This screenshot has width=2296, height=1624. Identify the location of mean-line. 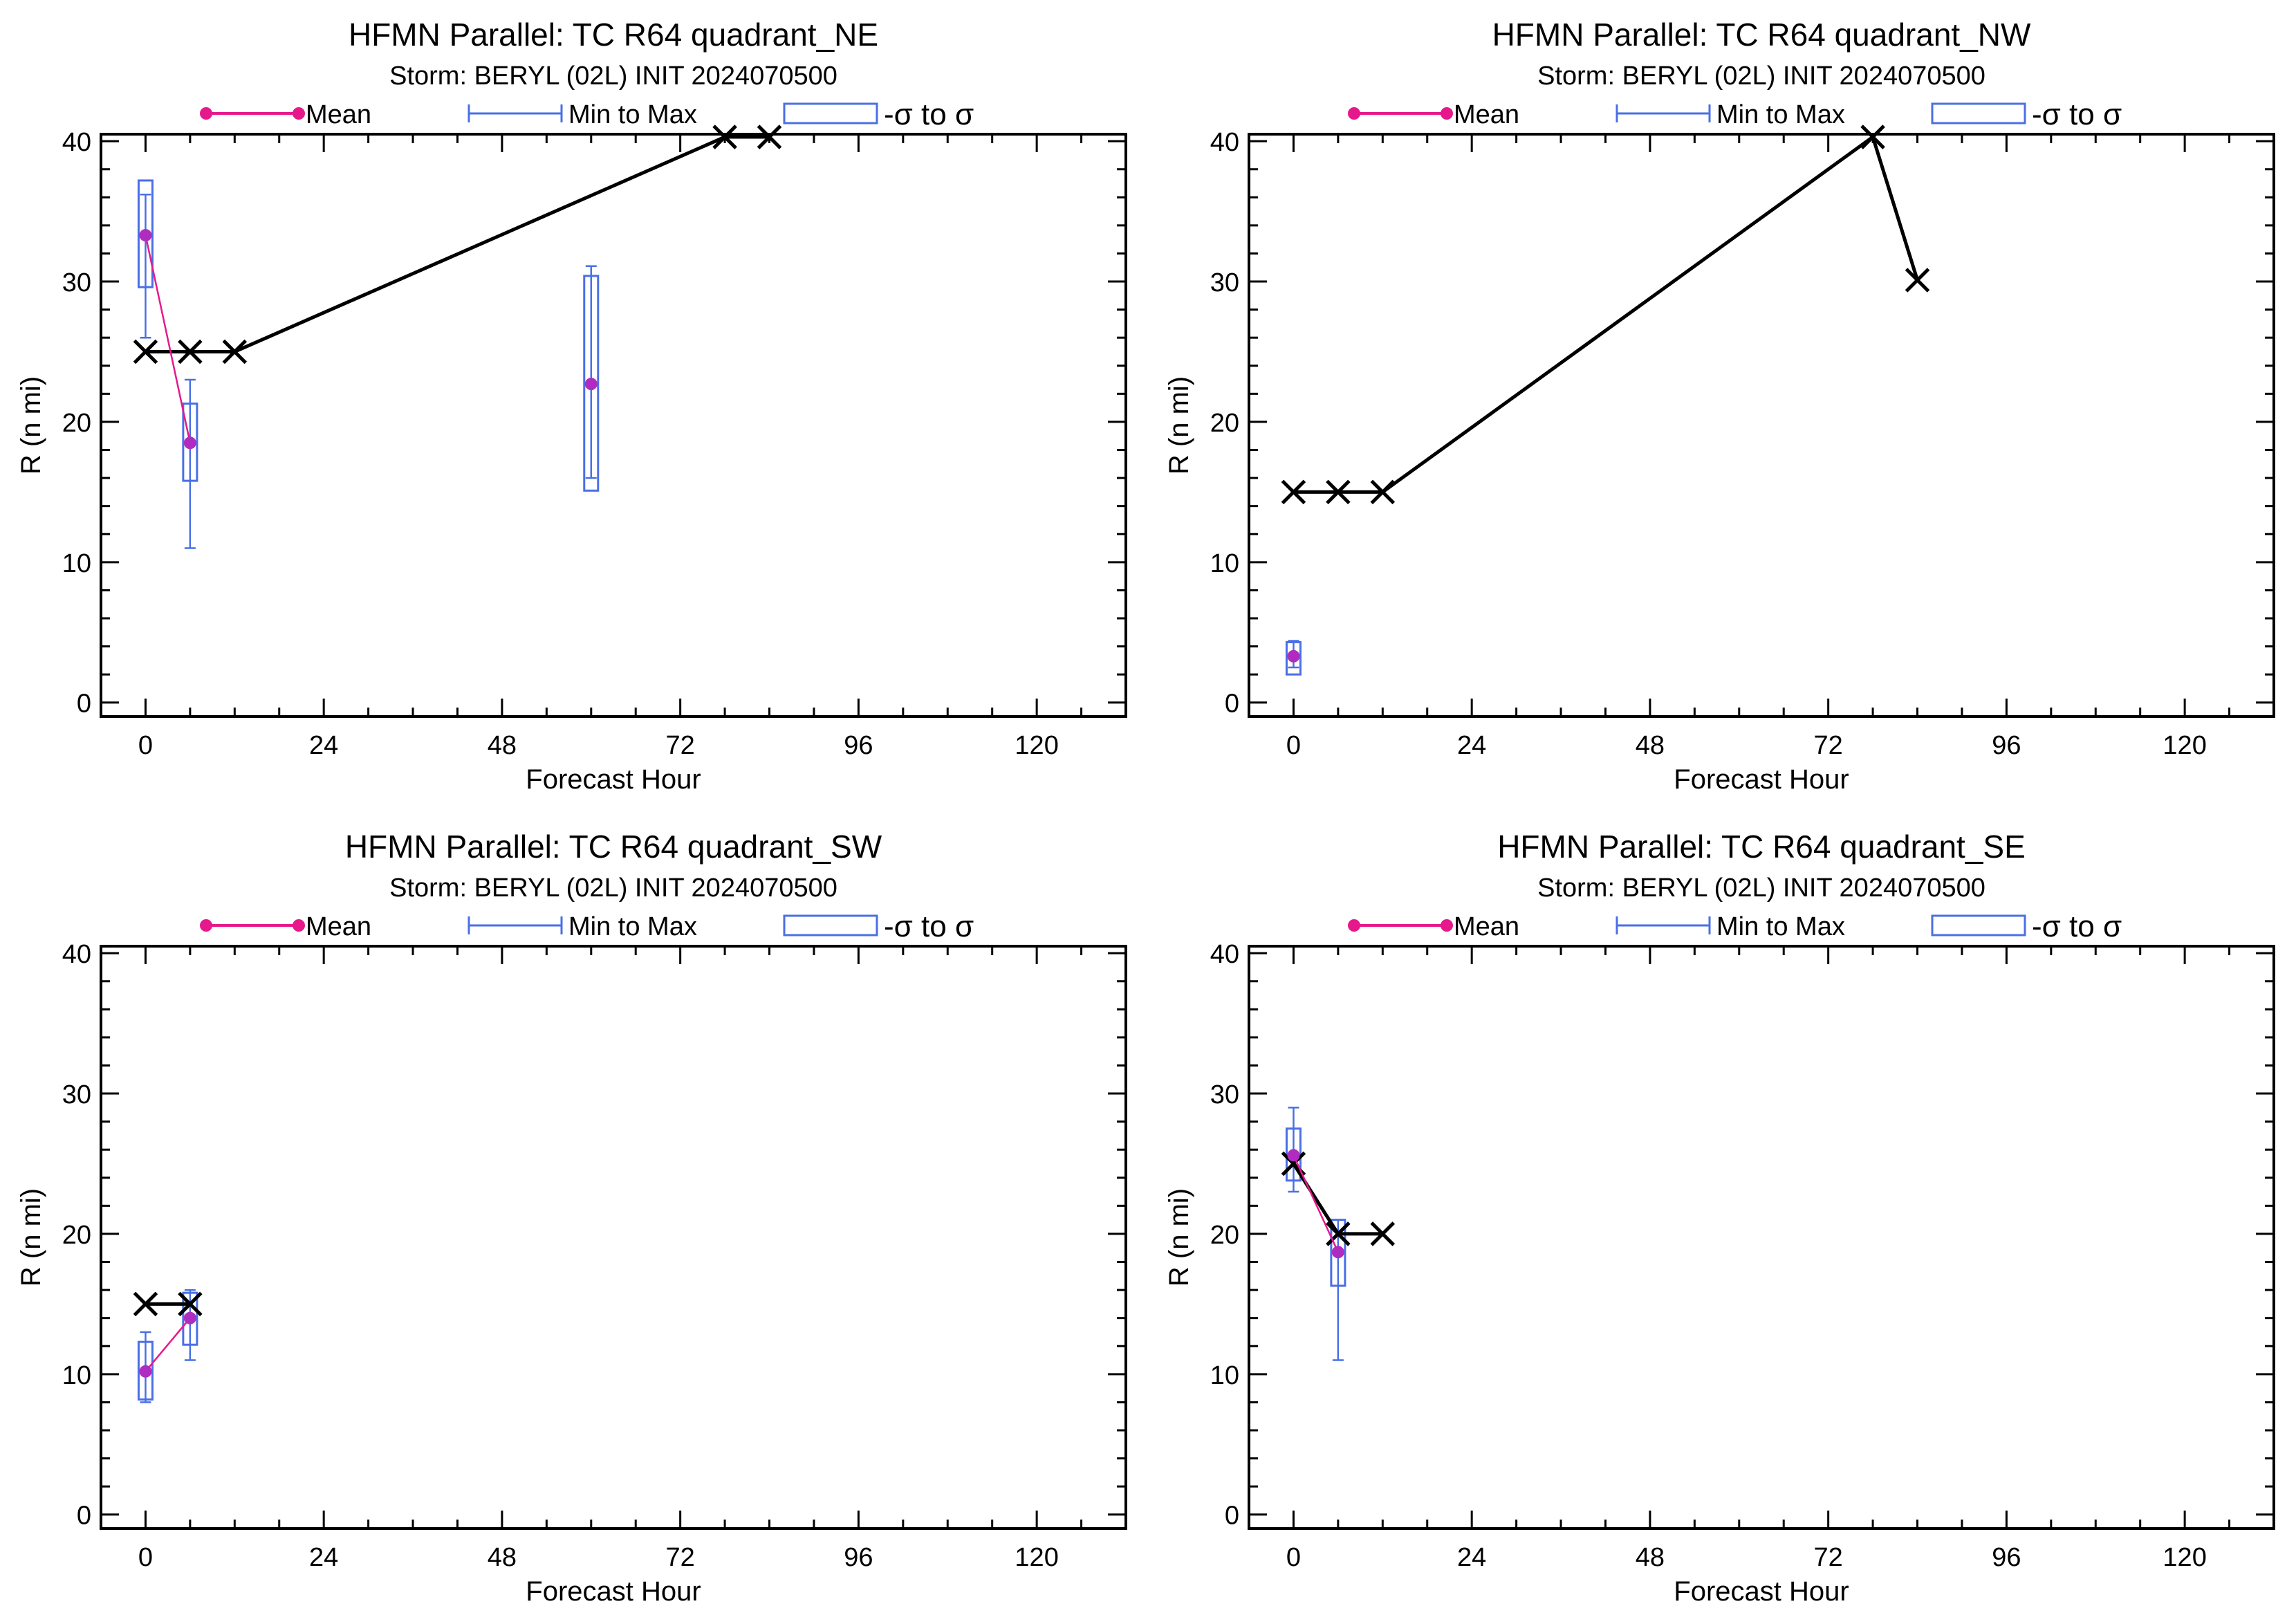
(168, 1344).